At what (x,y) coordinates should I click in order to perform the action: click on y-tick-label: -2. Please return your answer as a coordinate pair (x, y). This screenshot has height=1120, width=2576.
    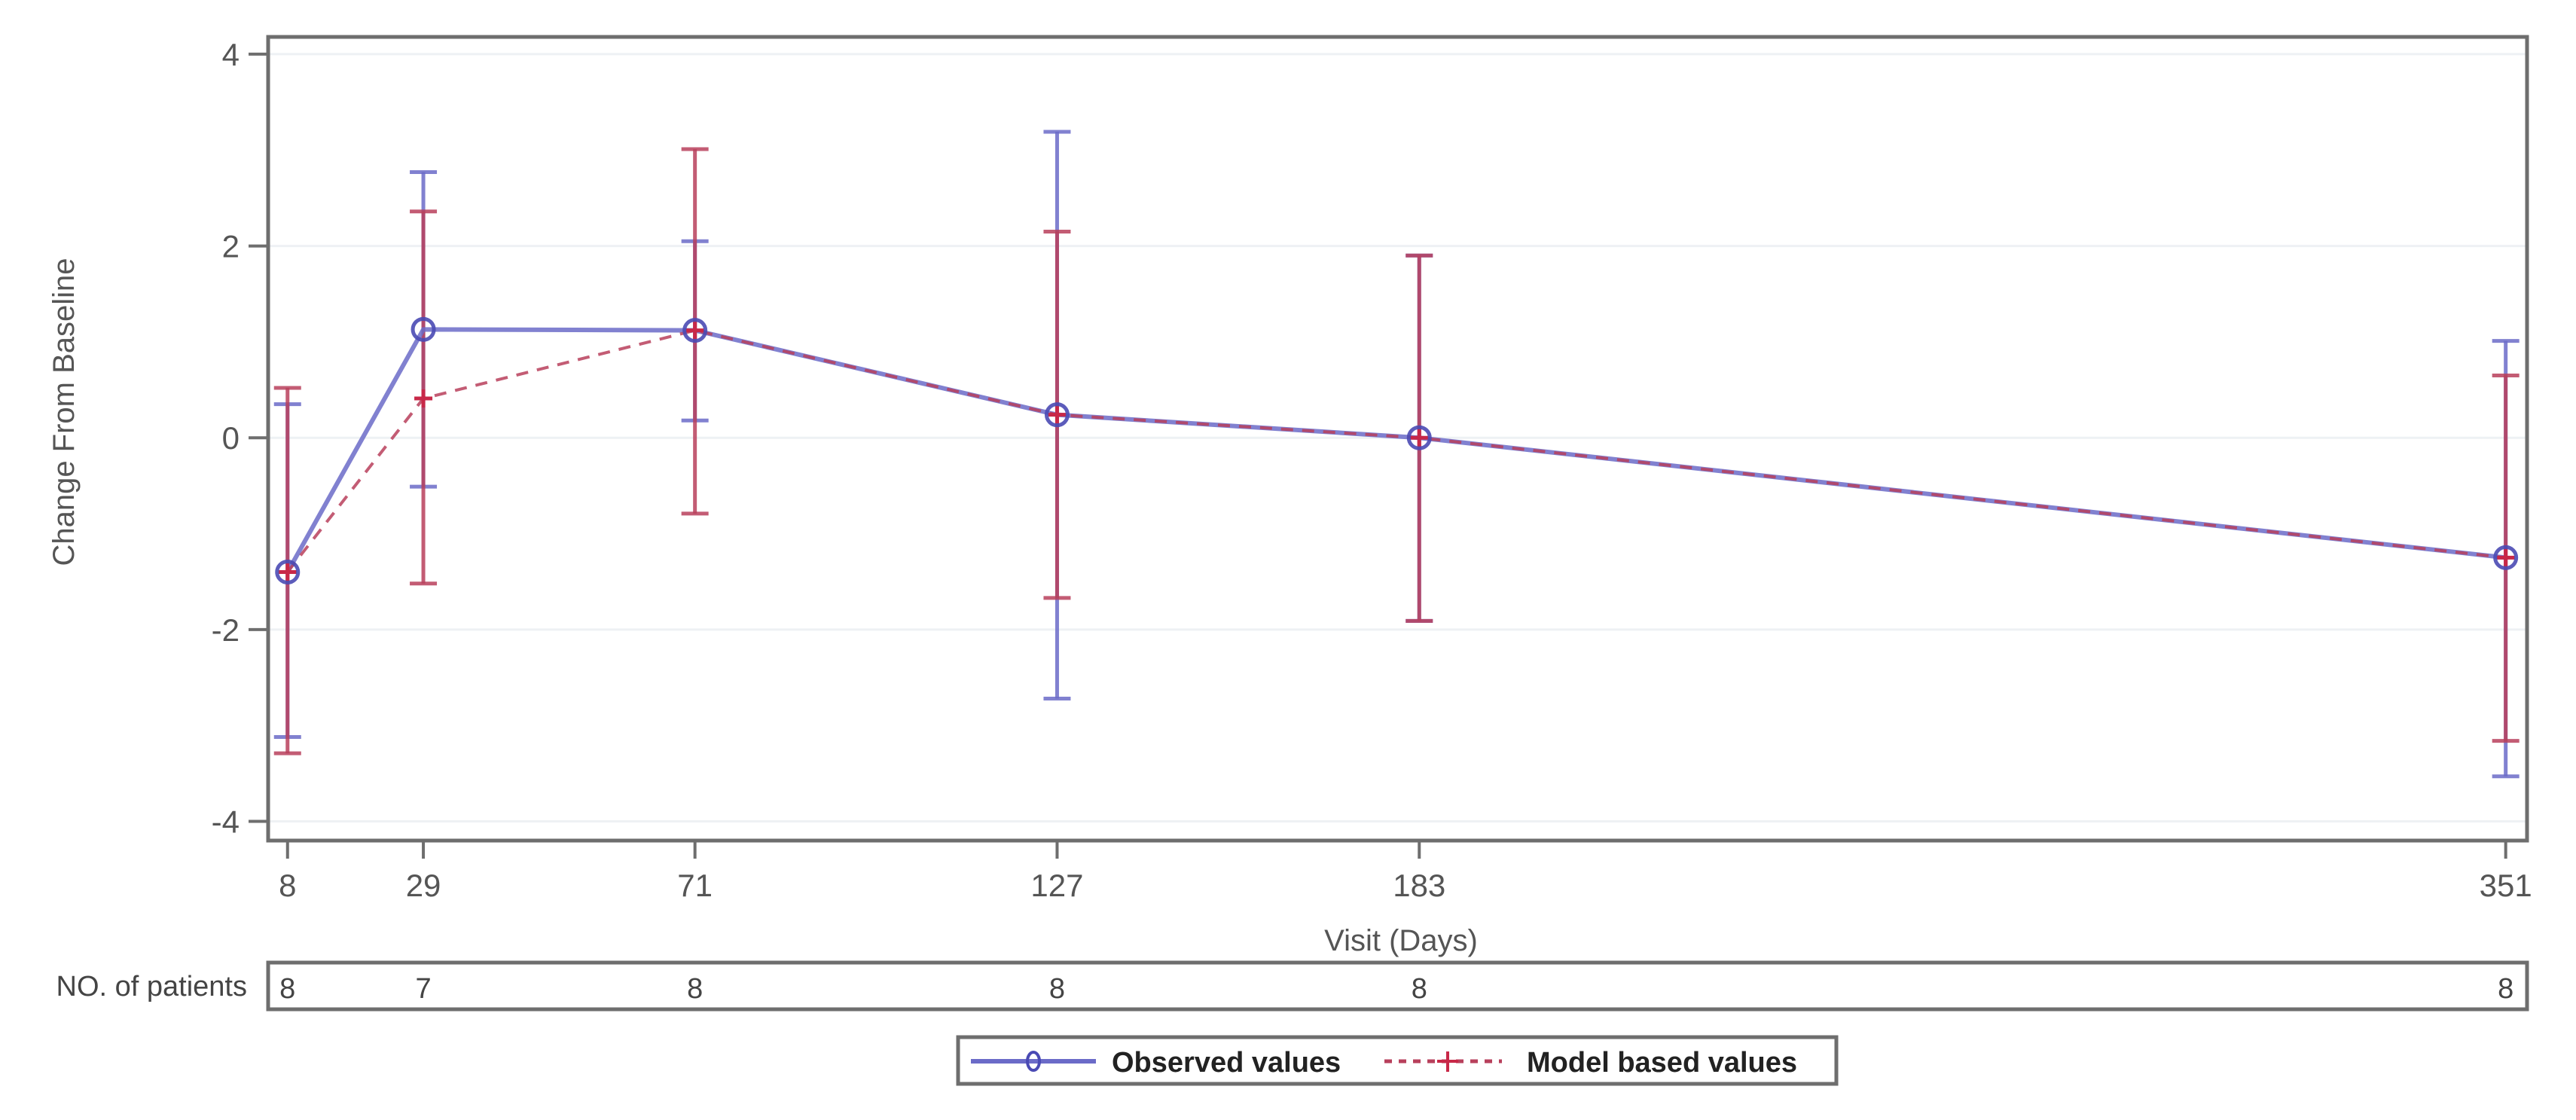
    Looking at the image, I should click on (226, 630).